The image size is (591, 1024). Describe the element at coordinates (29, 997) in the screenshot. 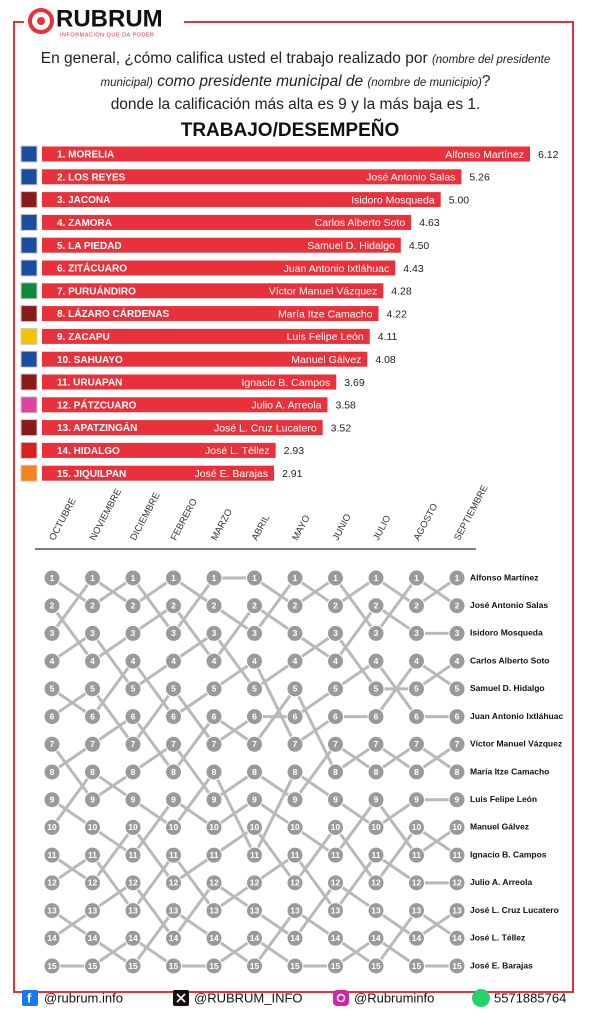

I see `facebook-glyph: f` at that location.